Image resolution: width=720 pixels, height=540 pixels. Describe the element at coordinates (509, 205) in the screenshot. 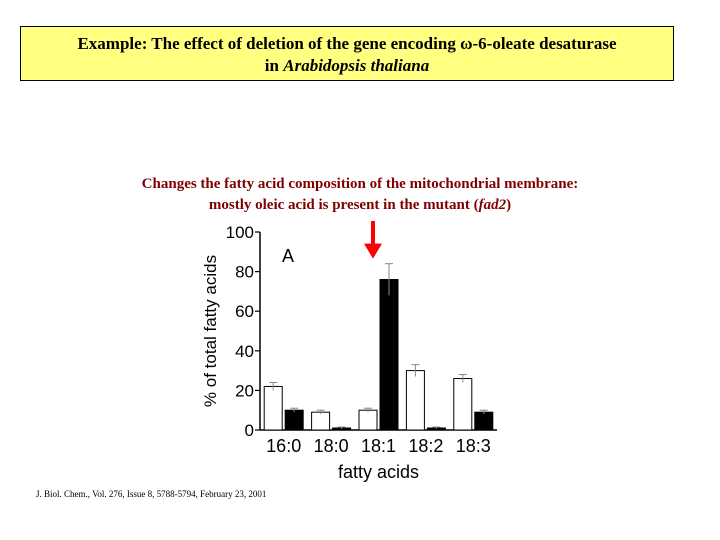

I see `caption-line2-suffix: )` at that location.